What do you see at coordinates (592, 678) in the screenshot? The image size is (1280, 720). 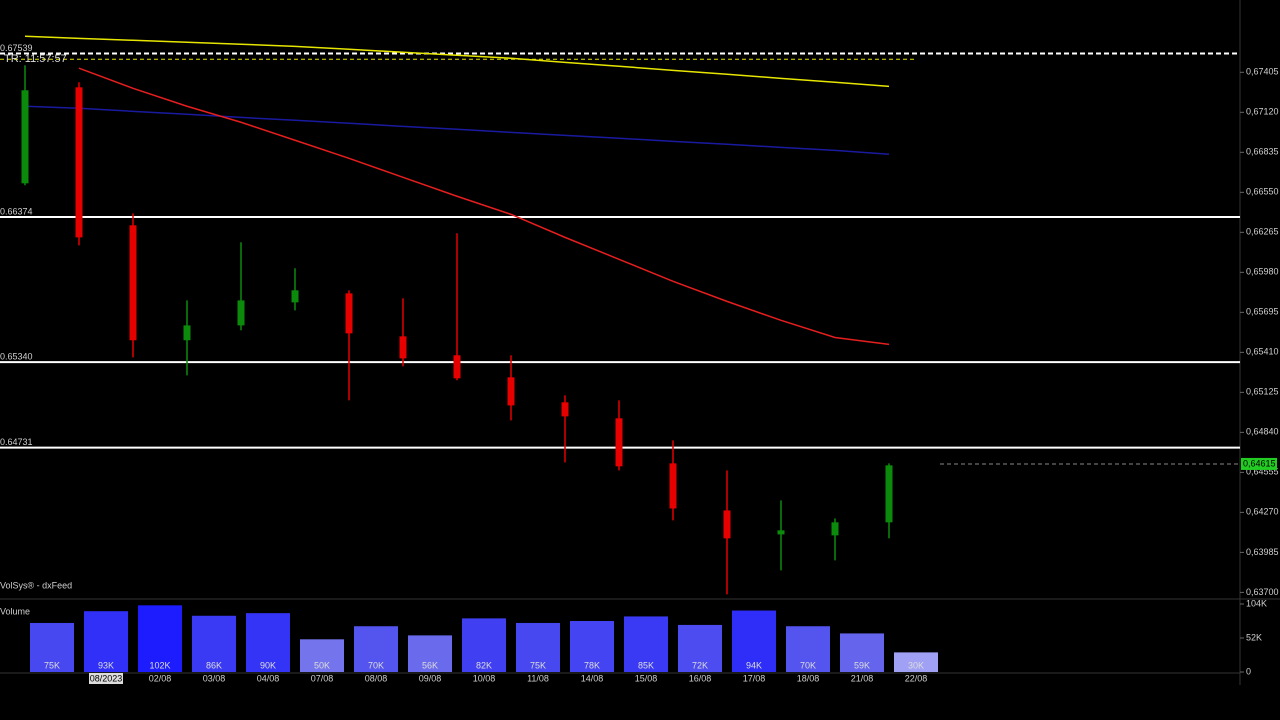 I see `x-tick-label: 14/08` at bounding box center [592, 678].